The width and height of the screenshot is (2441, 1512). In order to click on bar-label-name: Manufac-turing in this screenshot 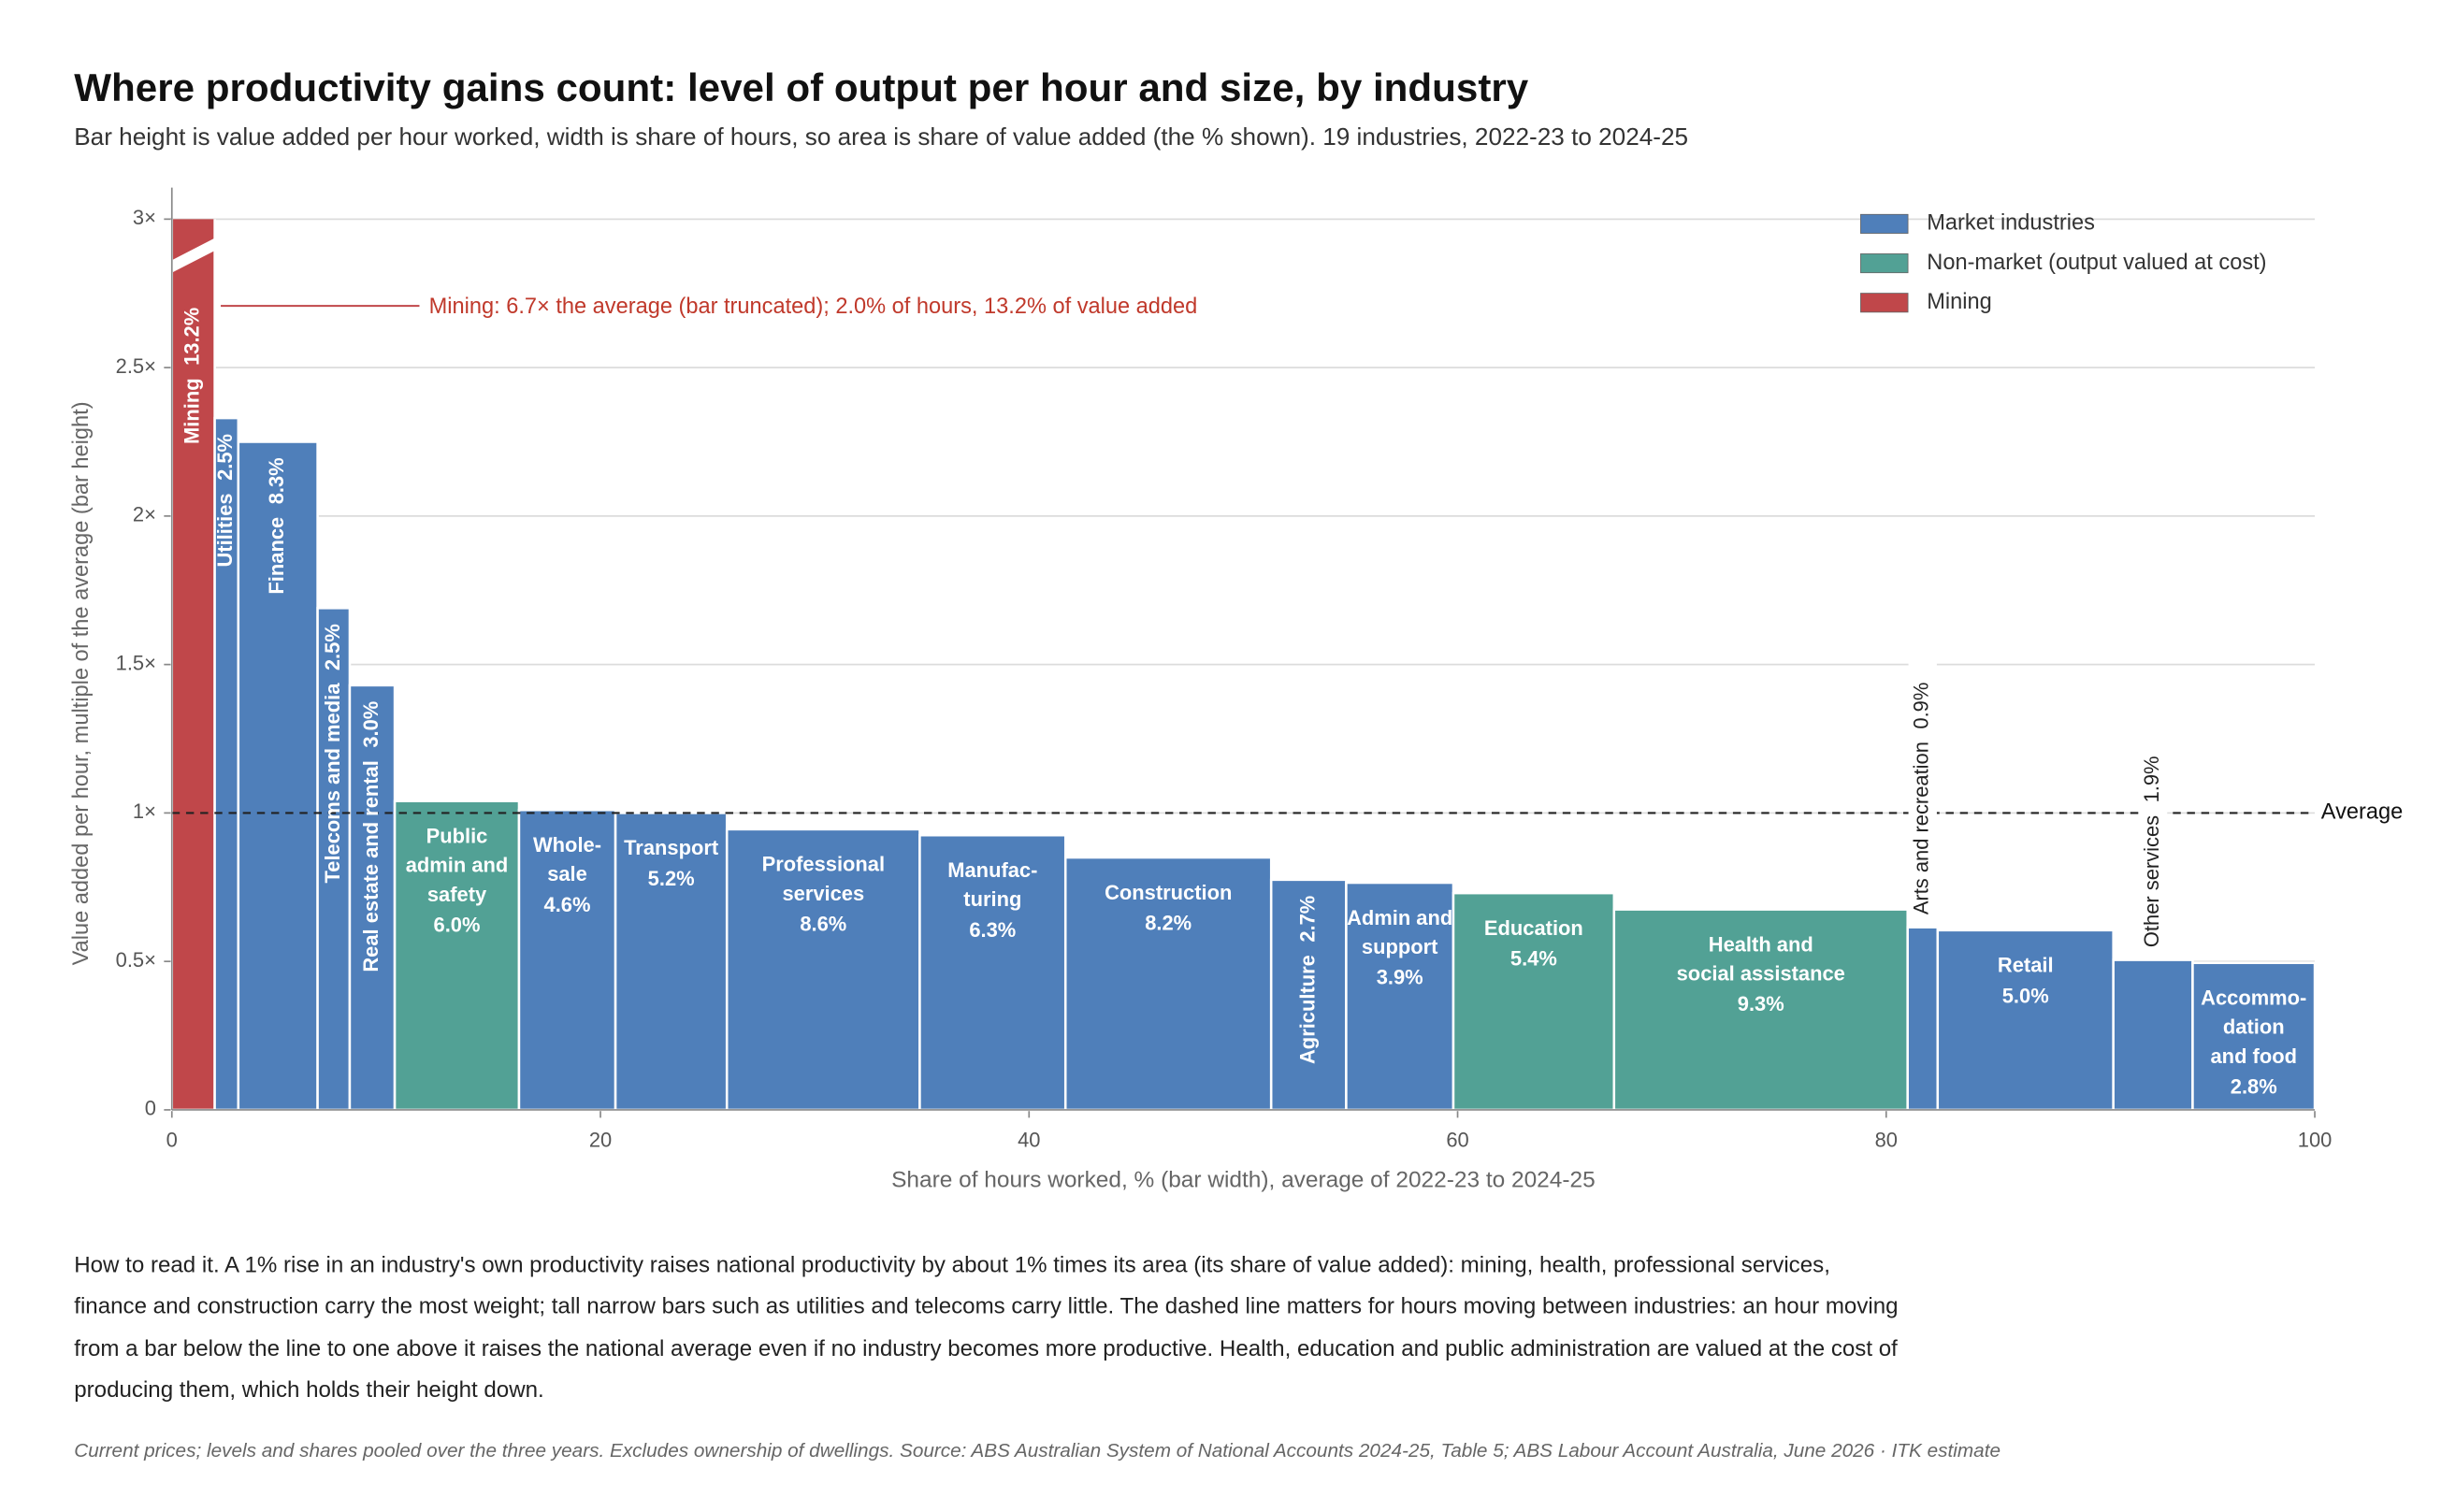, I will do `click(992, 884)`.